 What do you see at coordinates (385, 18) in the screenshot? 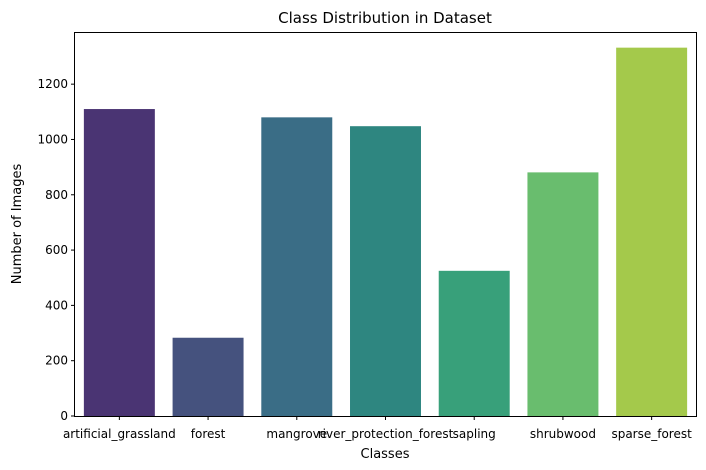
I see `chart-title: Class Distribution in Dataset` at bounding box center [385, 18].